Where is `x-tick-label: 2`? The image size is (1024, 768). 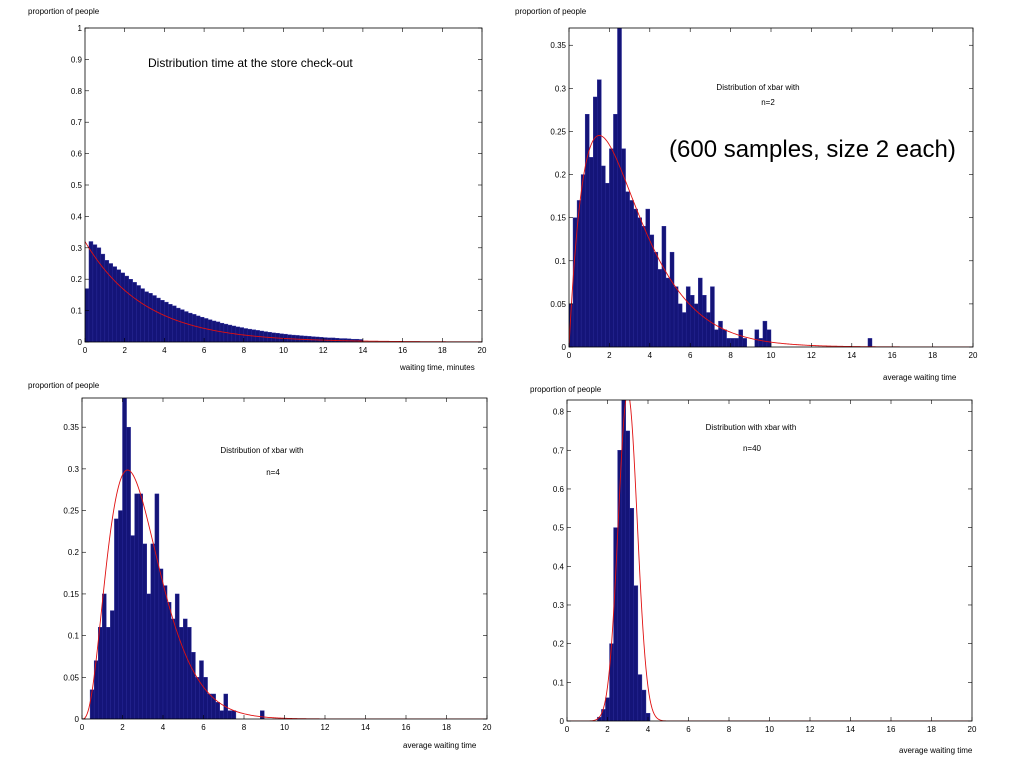 x-tick-label: 2 is located at coordinates (609, 355).